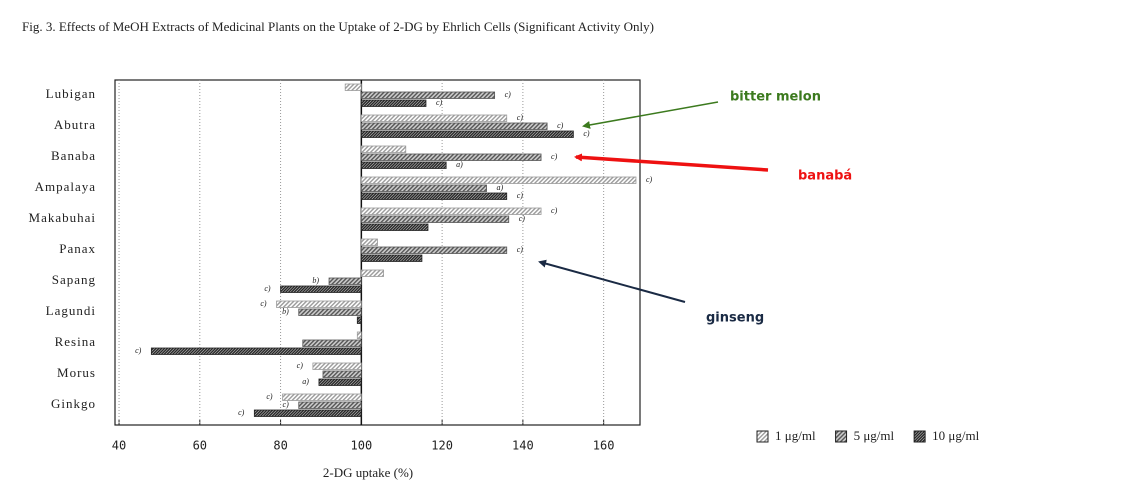  Describe the element at coordinates (75, 124) in the screenshot. I see `y-tick-label: Abutra` at that location.